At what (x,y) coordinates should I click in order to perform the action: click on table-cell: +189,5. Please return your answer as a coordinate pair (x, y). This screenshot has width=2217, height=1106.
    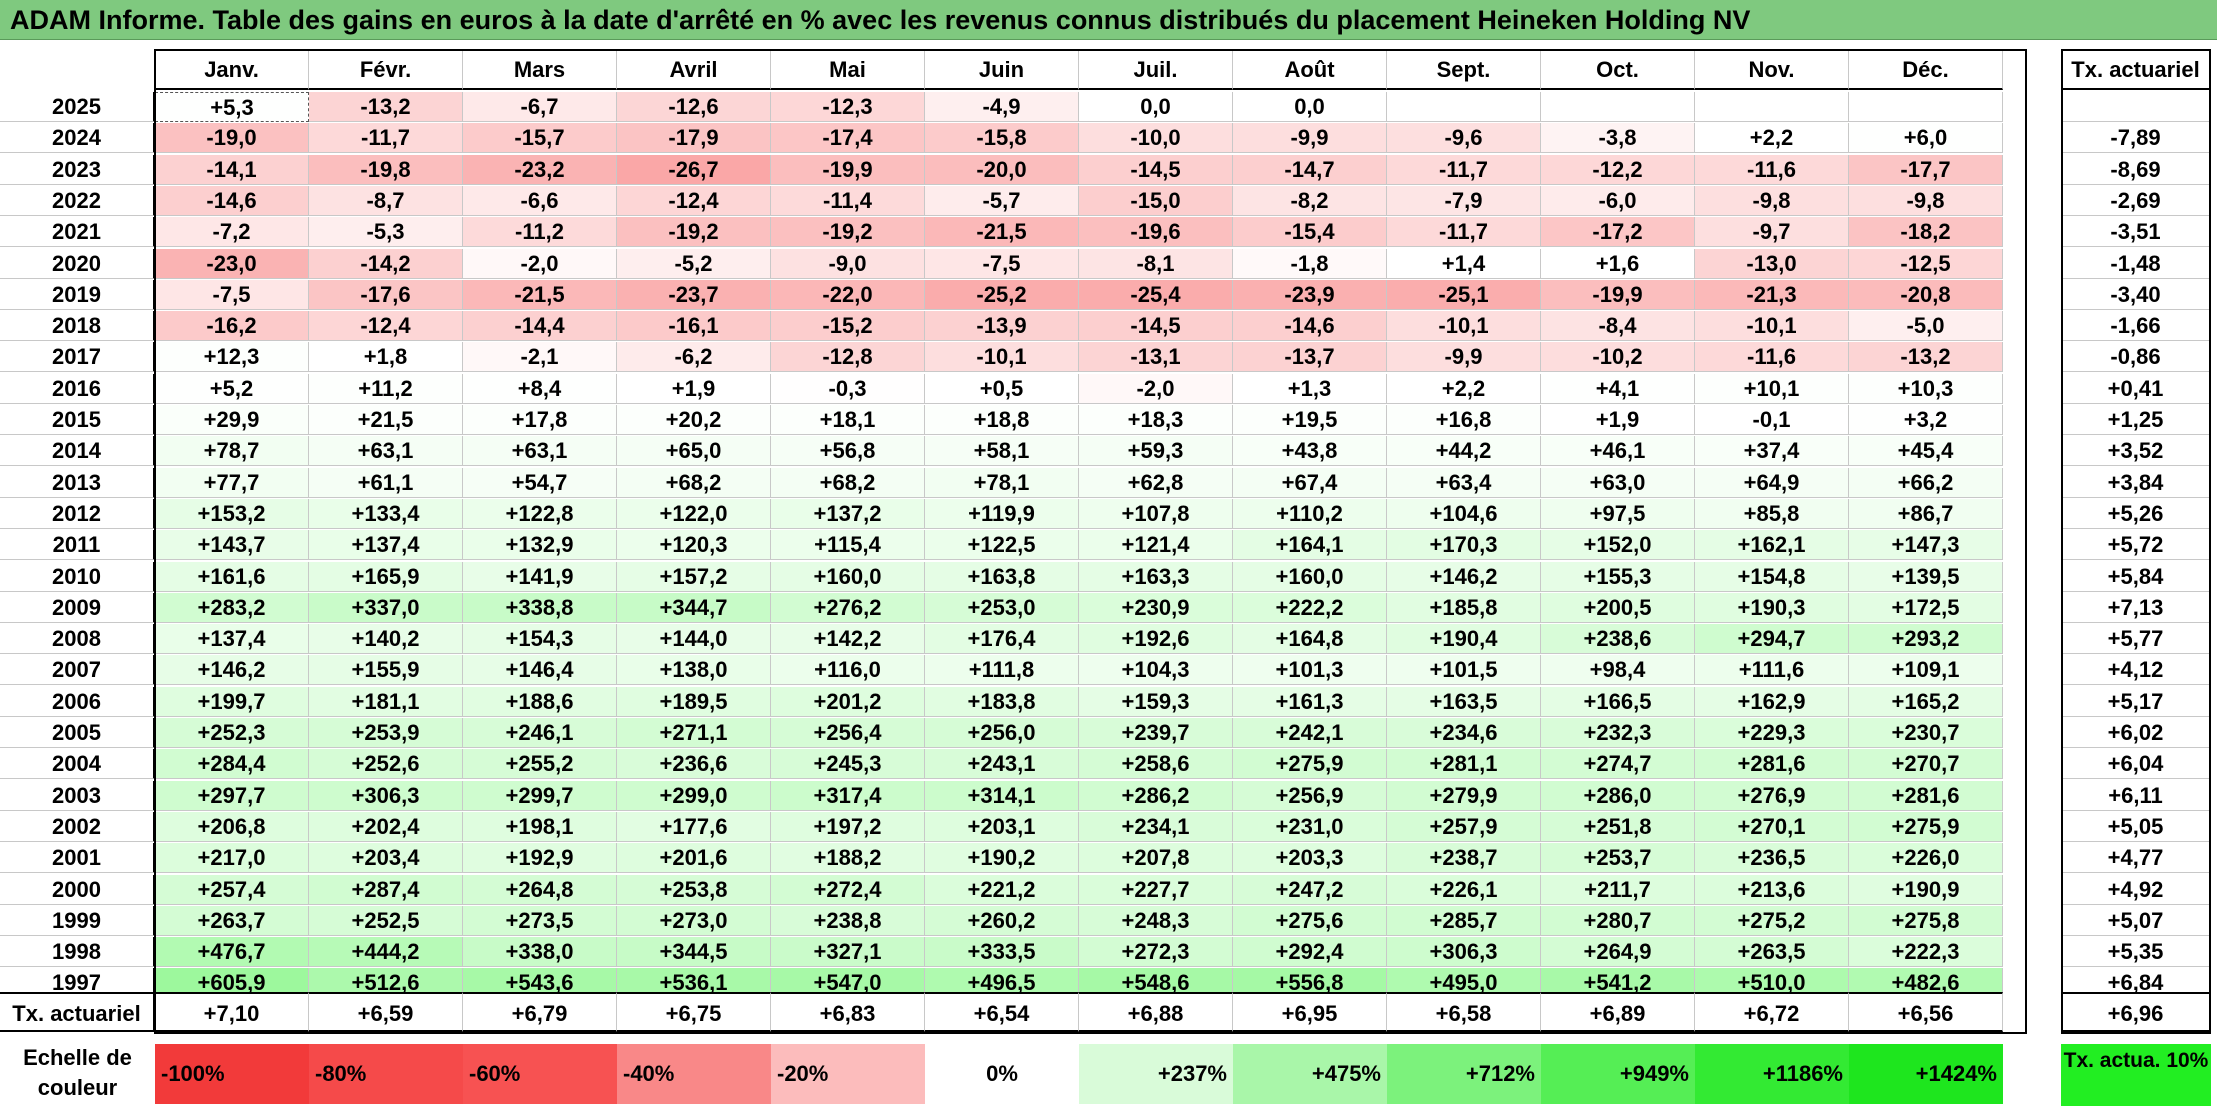
    Looking at the image, I should click on (694, 701).